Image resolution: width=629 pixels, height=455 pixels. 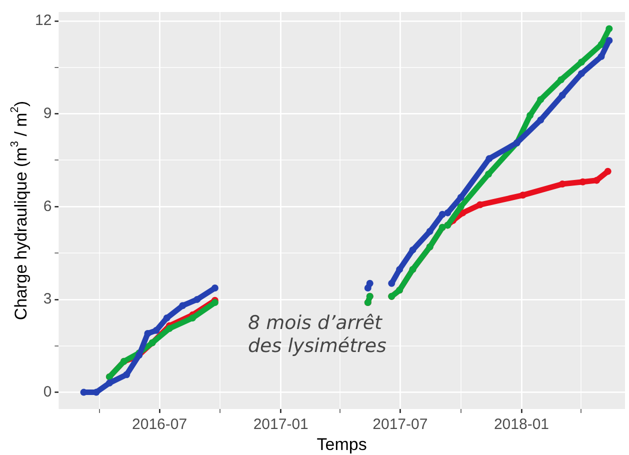 I want to click on y-tick-label: 3, so click(x=47, y=299).